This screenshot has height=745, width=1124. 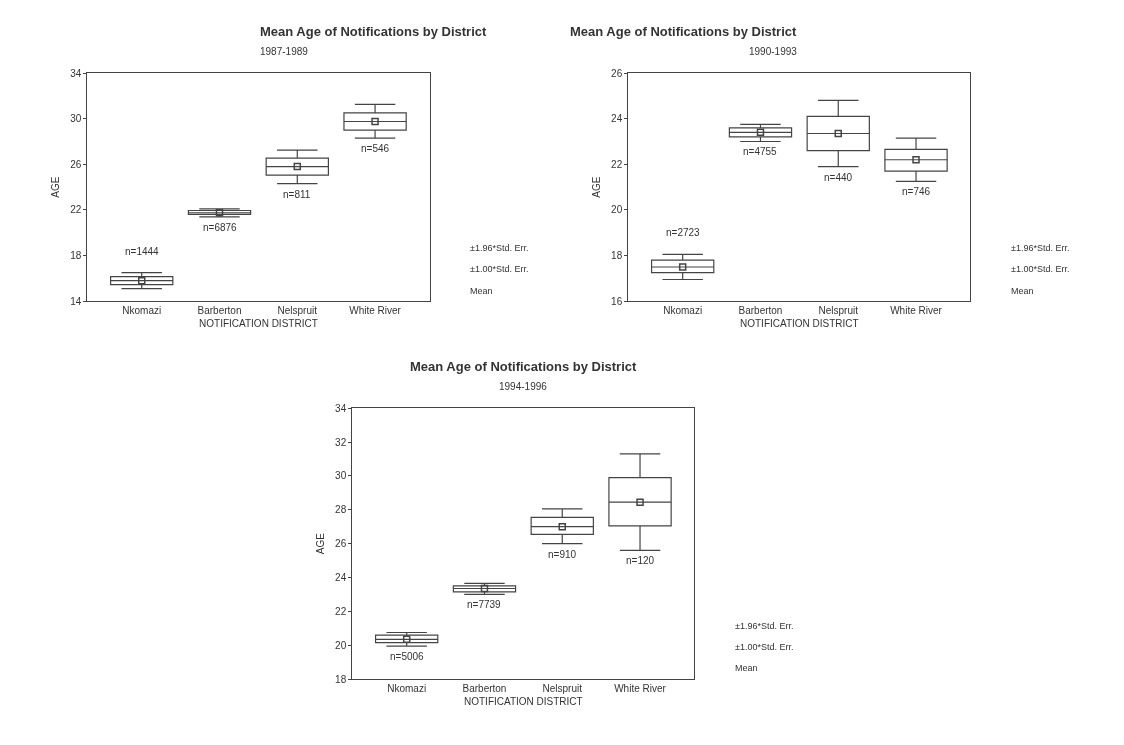 I want to click on annotation: n=6876, so click(x=220, y=227).